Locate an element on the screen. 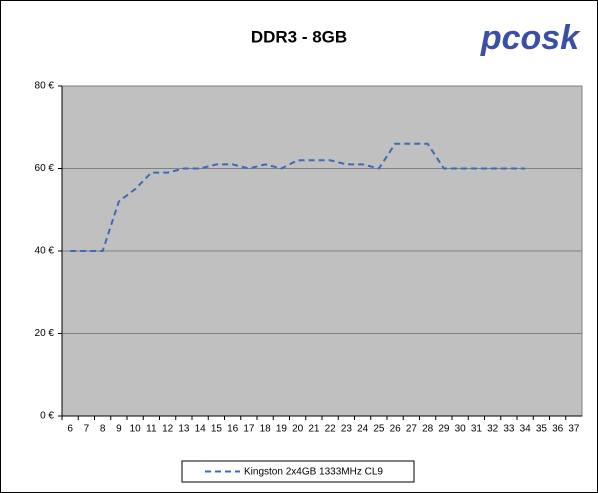 This screenshot has height=493, width=598. x-tick-label: 23 is located at coordinates (347, 429).